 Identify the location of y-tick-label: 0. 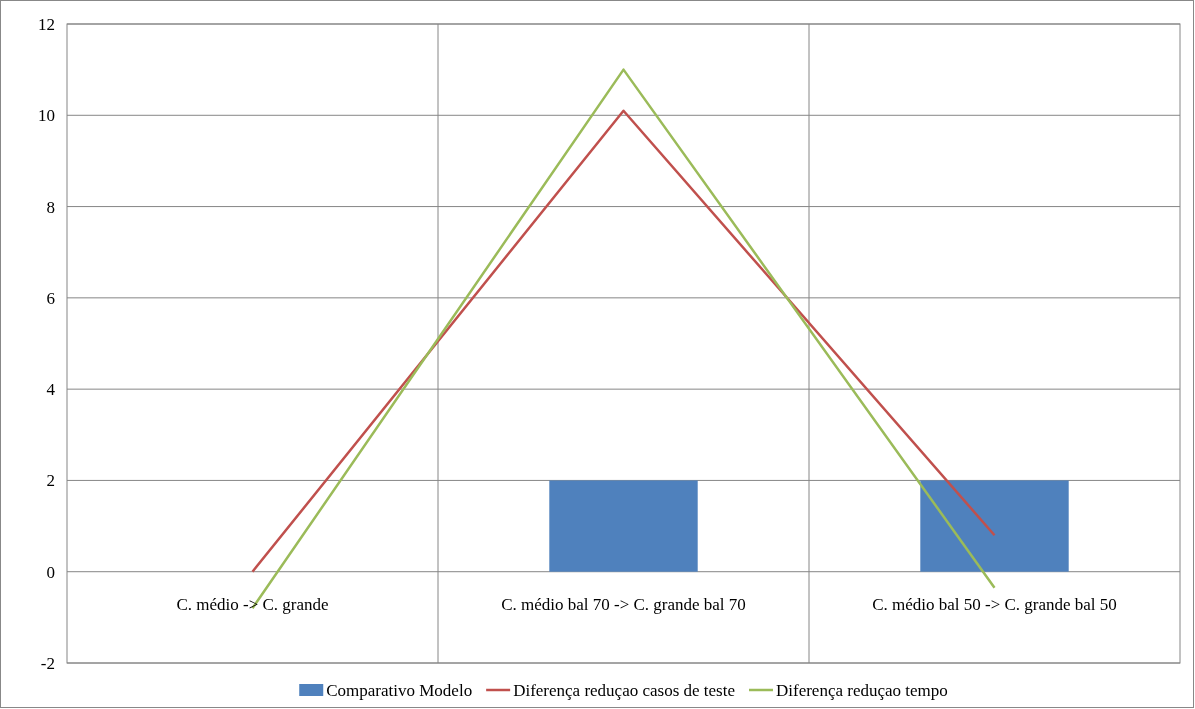
(50, 572).